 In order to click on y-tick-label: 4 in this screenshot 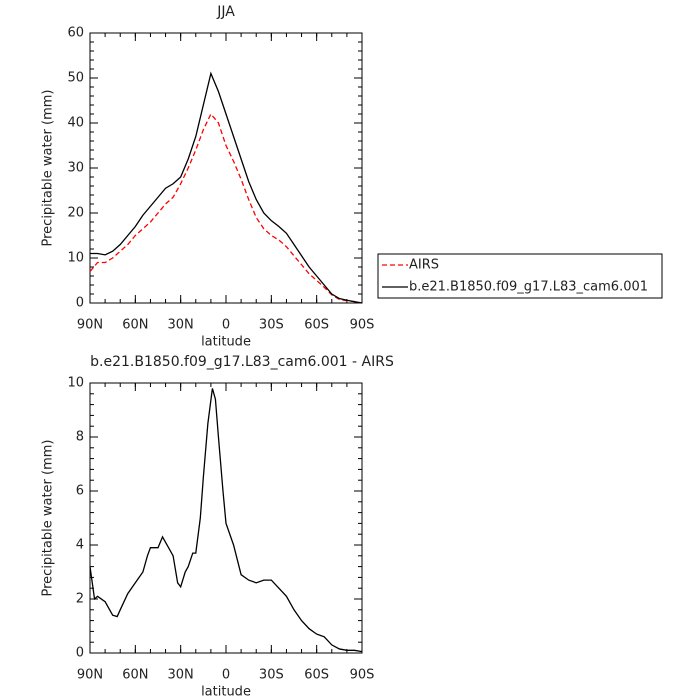, I will do `click(80, 545)`.